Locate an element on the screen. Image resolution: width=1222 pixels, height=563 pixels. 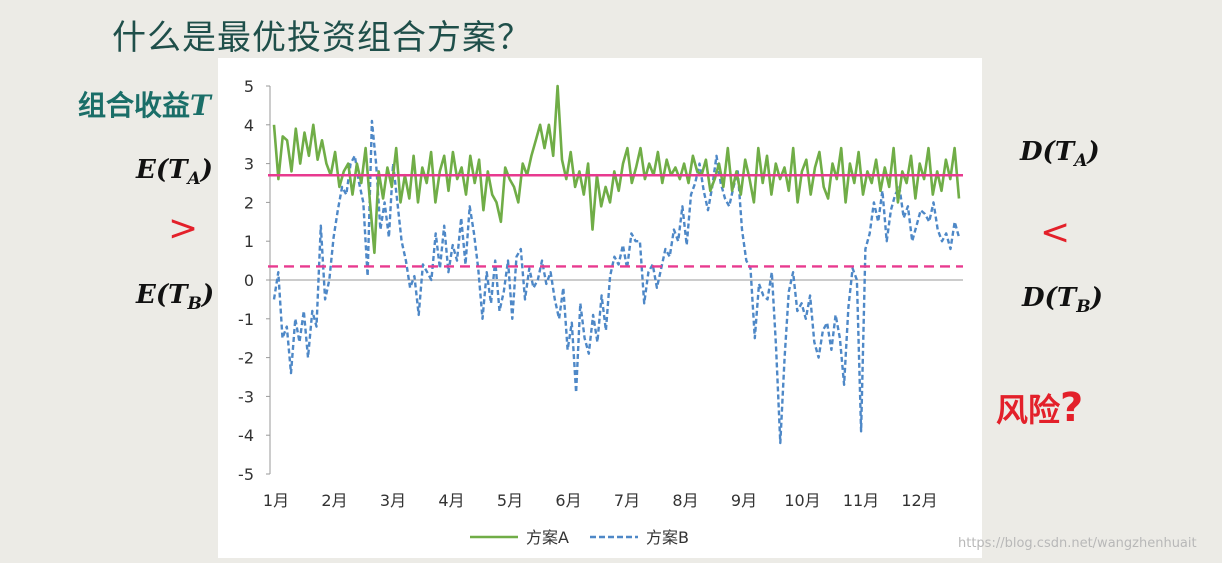
y-tick-label: -3 is located at coordinates (246, 396).